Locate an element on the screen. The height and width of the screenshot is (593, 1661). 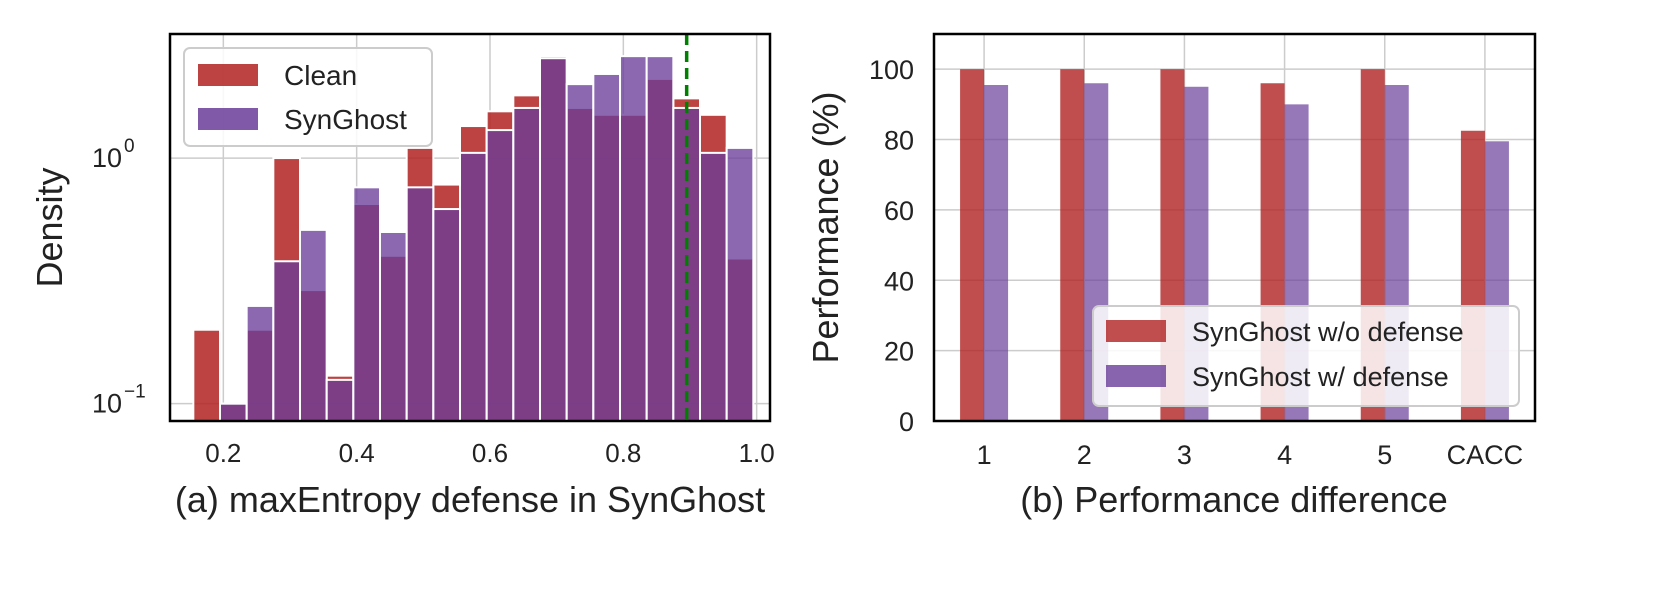
histogram-y-axis-label: Density is located at coordinates (49, 227).